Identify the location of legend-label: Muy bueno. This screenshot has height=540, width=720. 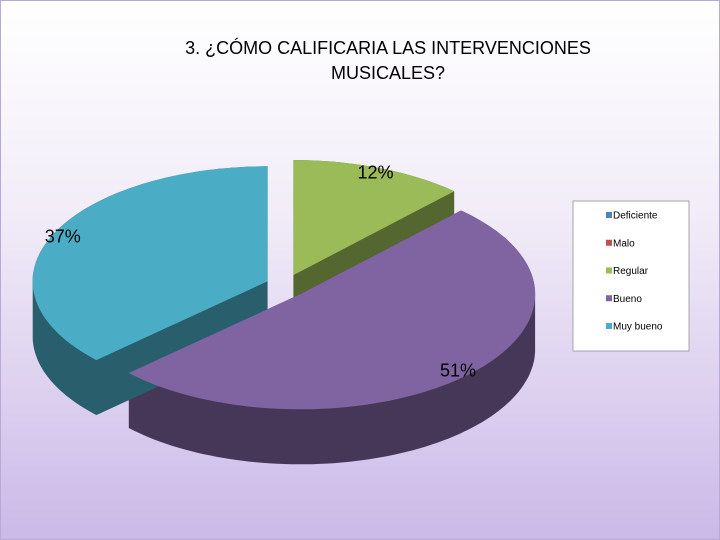
(638, 327).